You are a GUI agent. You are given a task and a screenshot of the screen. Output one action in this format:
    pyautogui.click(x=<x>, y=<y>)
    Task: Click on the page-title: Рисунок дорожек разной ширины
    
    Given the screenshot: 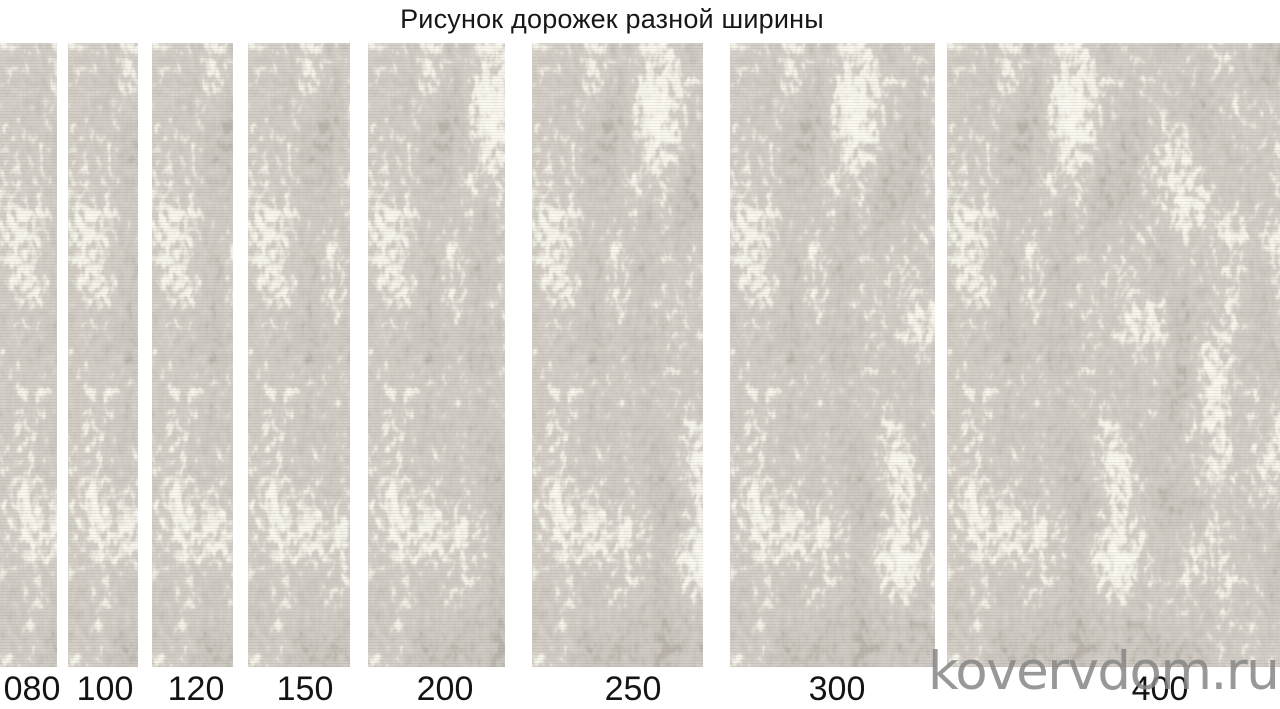 What is the action you would take?
    pyautogui.click(x=612, y=19)
    